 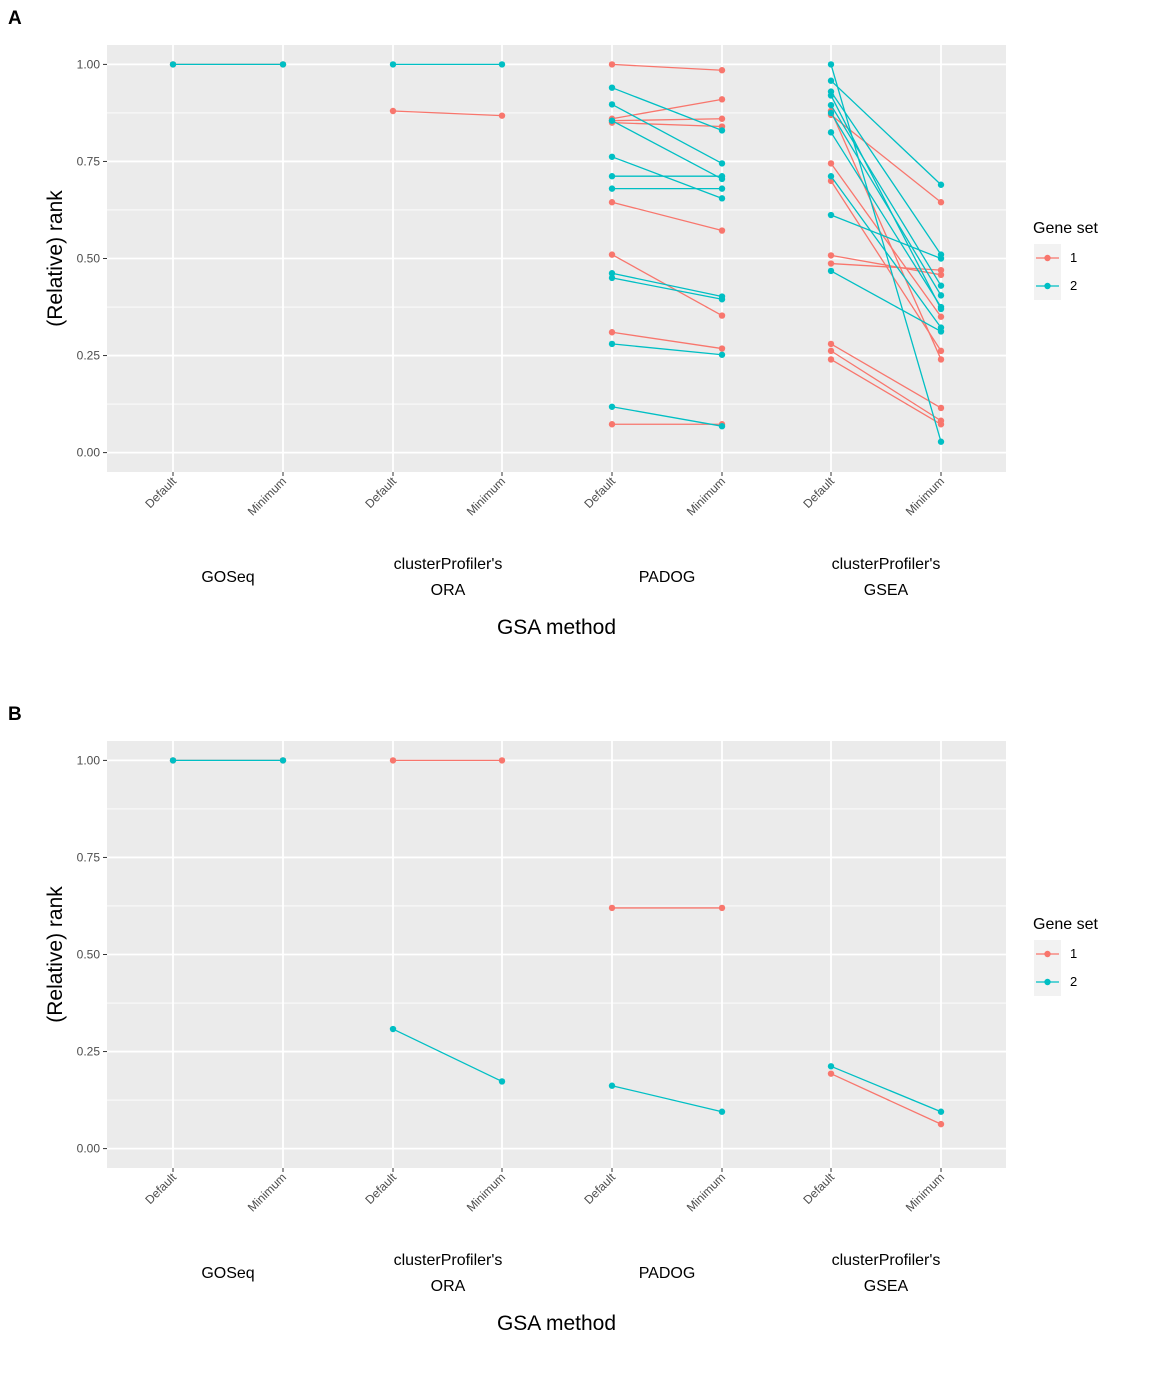 I want to click on x-tick-label: Minimum, so click(x=486, y=1192).